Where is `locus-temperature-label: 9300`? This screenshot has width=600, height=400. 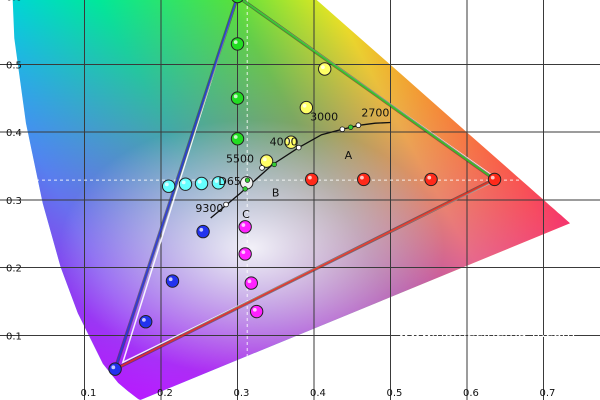 locus-temperature-label: 9300 is located at coordinates (209, 208).